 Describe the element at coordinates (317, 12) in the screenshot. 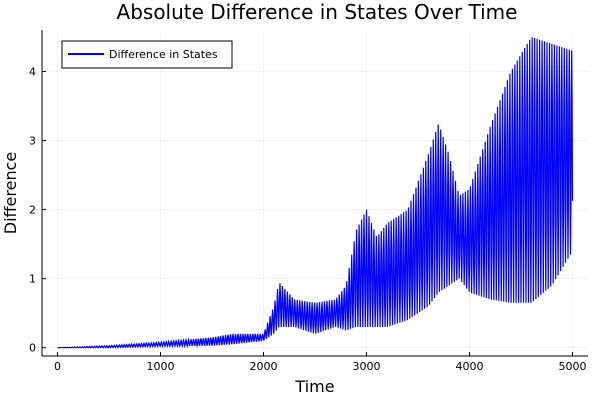

I see `chart-title: Absolute Difference in States Over Time` at that location.